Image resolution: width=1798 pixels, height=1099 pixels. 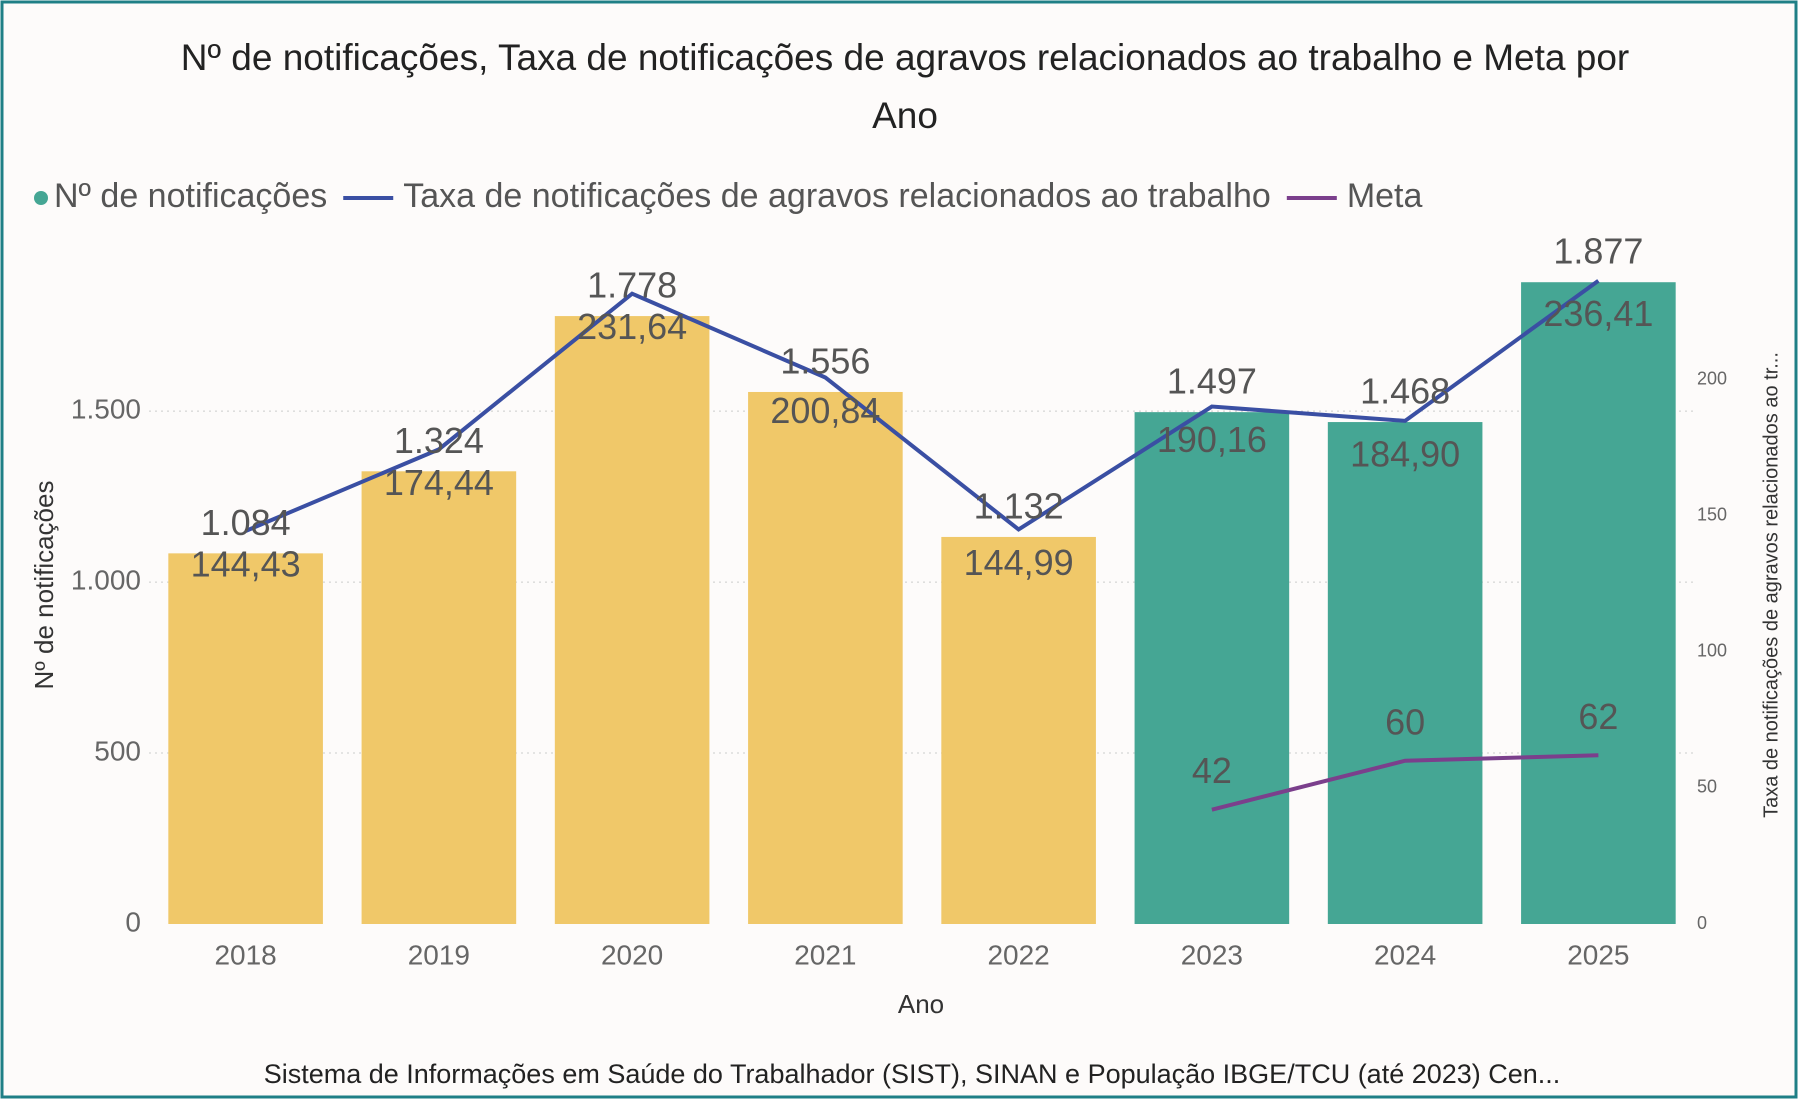 What do you see at coordinates (439, 440) in the screenshot?
I see `data-label: 1.324` at bounding box center [439, 440].